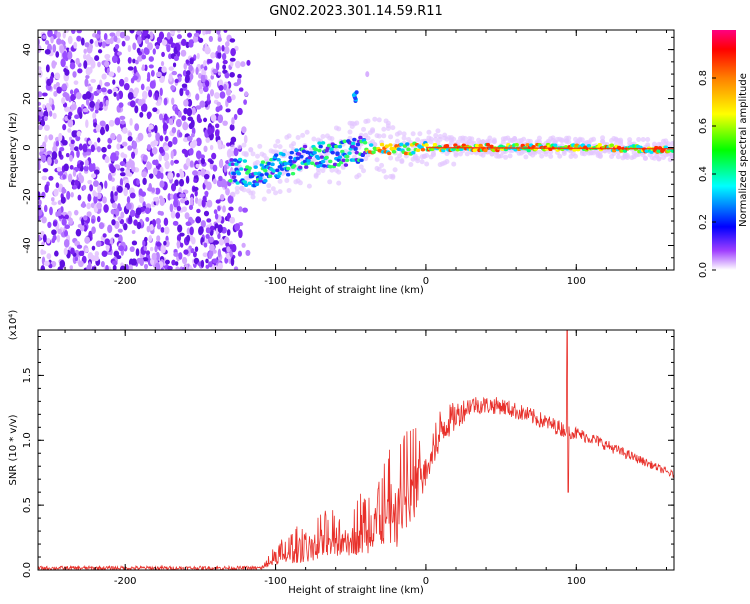 The image size is (750, 604). I want to click on x-tick-label: 0, so click(426, 281).